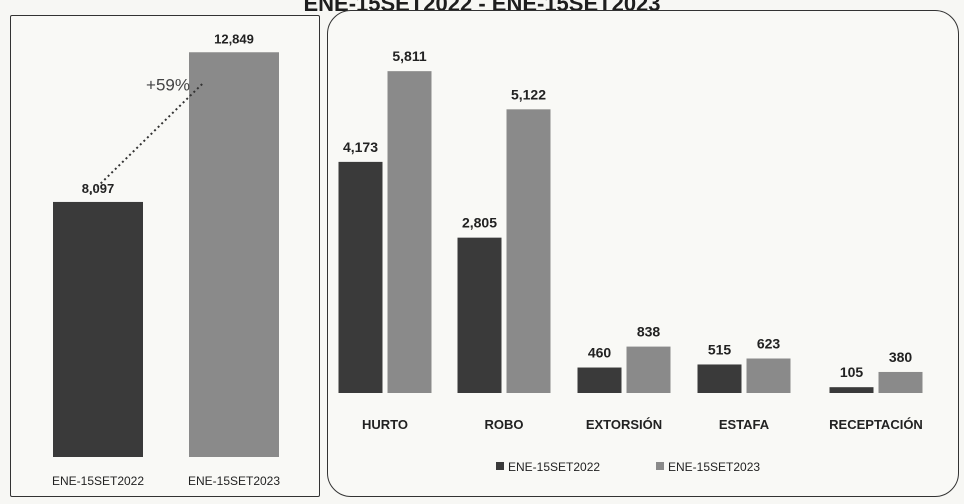 This screenshot has height=504, width=964. Describe the element at coordinates (600, 353) in the screenshot. I see `crime-value-label: 460` at that location.